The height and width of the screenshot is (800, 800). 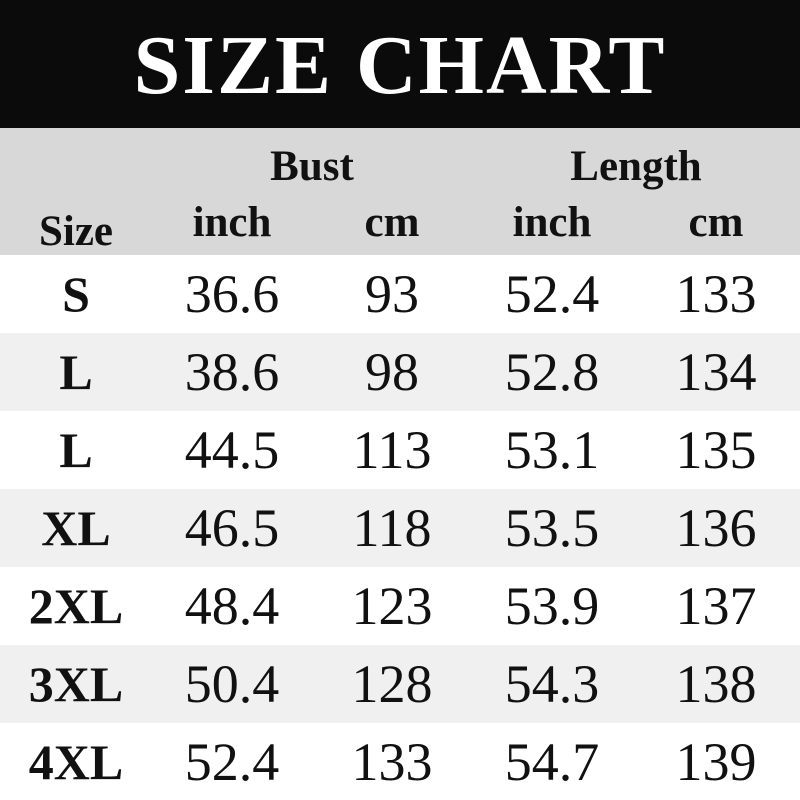 I want to click on size-chart-title: SIZE CHART, so click(x=400, y=65).